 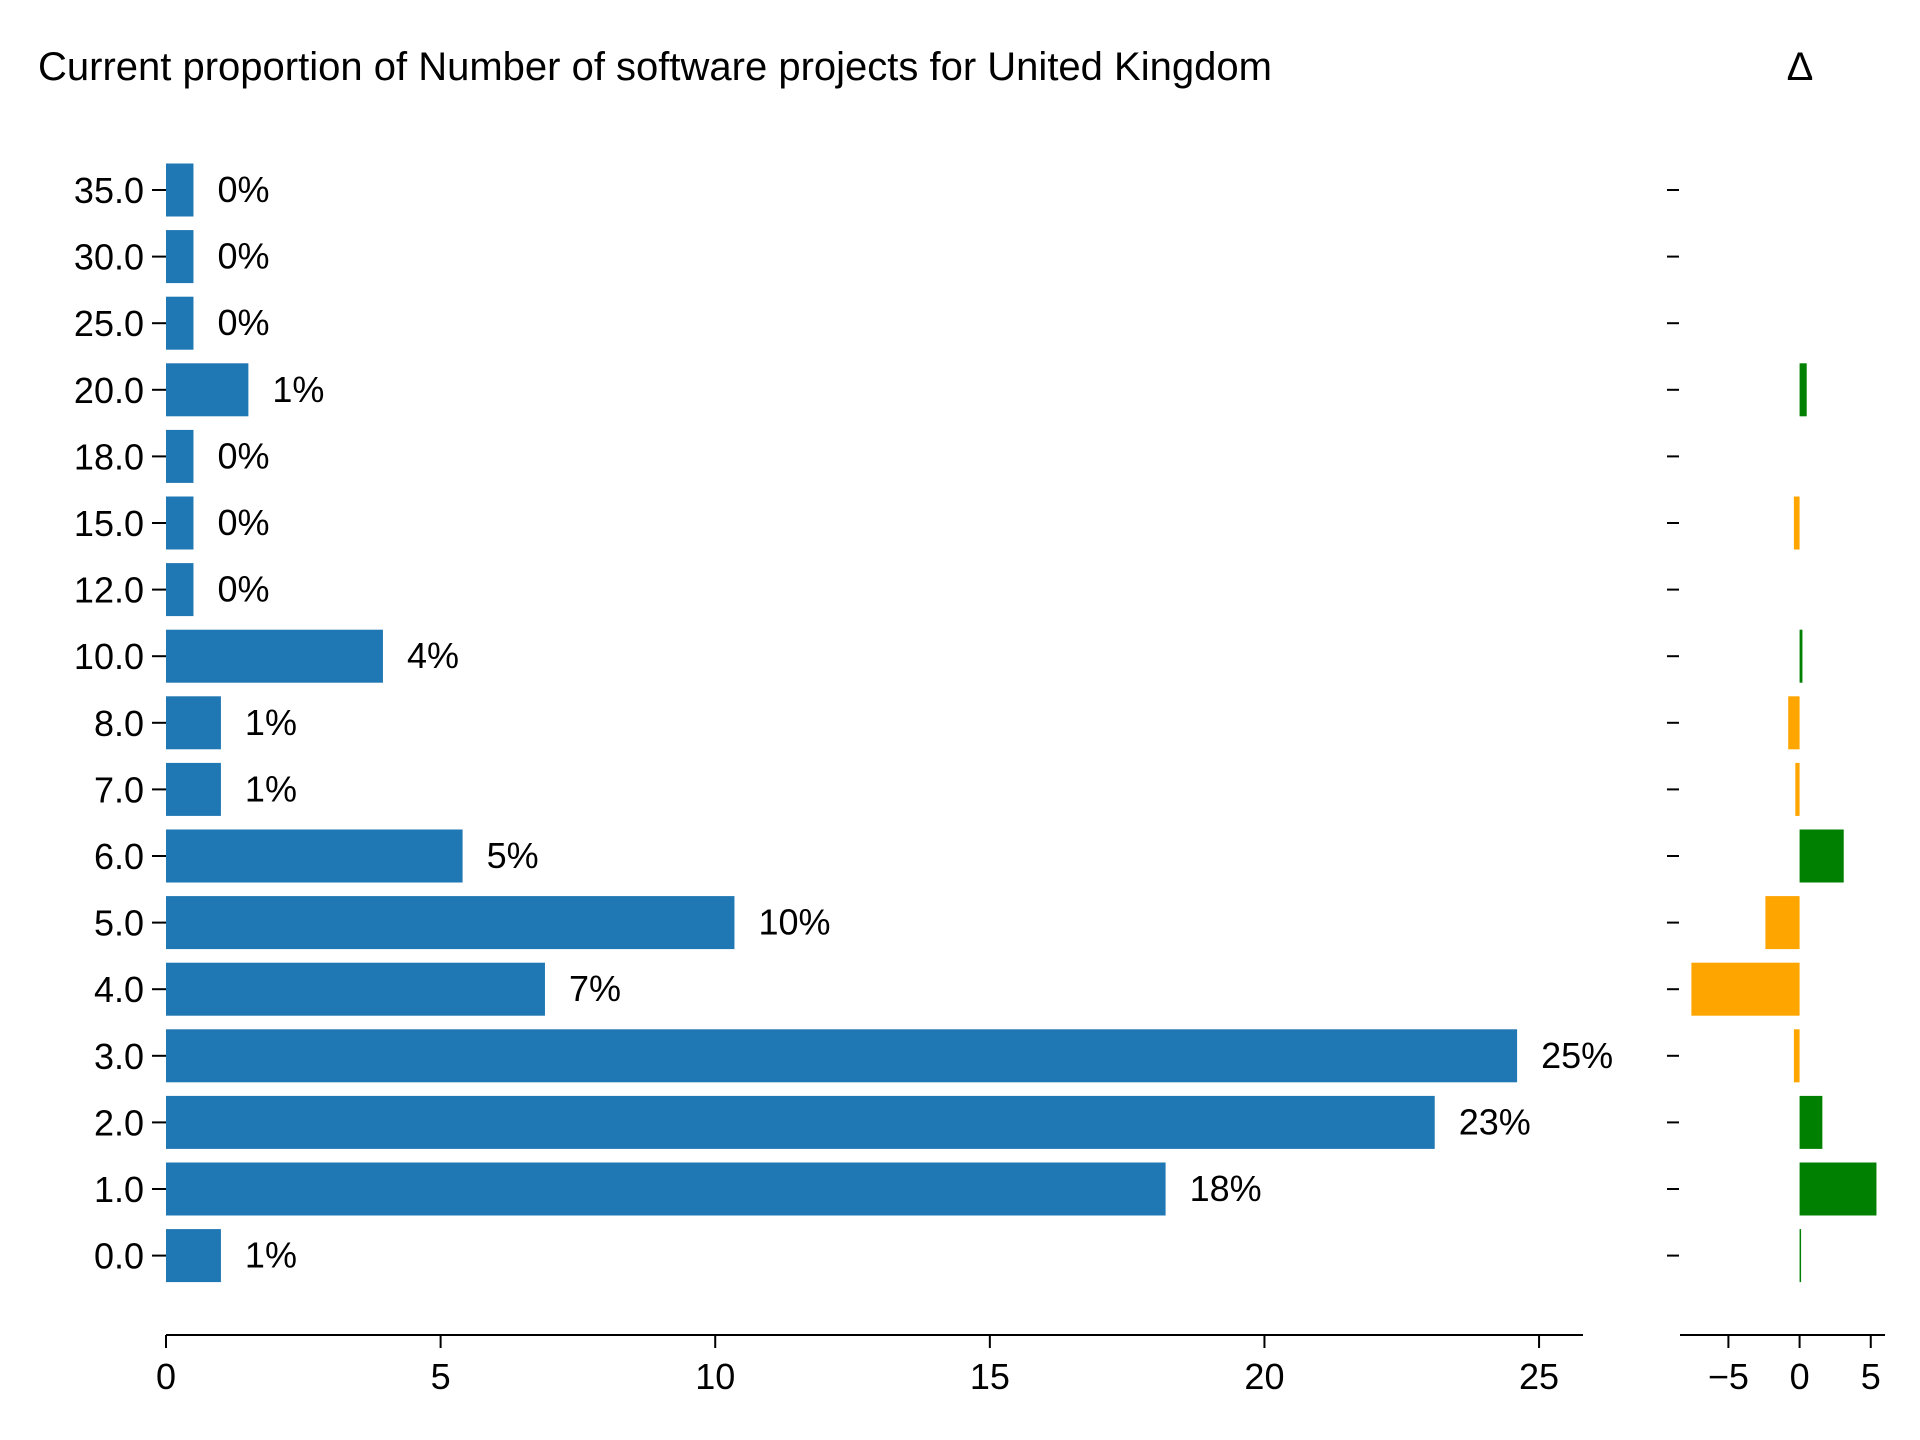 I want to click on y-tick-label: 10.0, so click(x=109, y=656).